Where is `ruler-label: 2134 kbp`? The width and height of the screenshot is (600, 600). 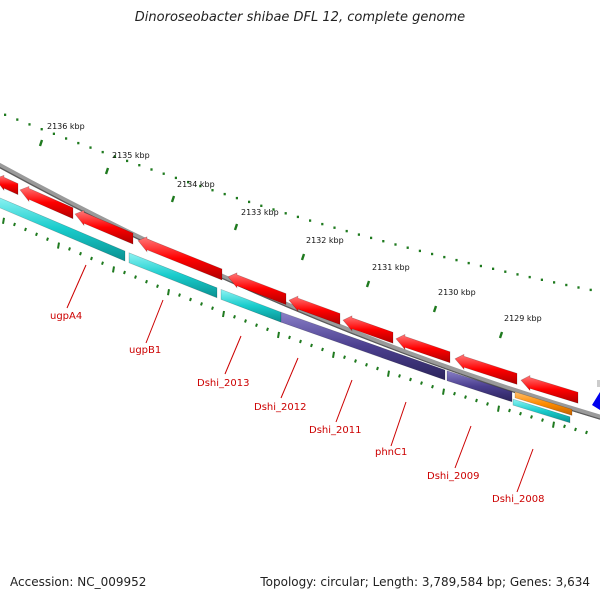
ruler-label: 2134 kbp is located at coordinates (196, 184).